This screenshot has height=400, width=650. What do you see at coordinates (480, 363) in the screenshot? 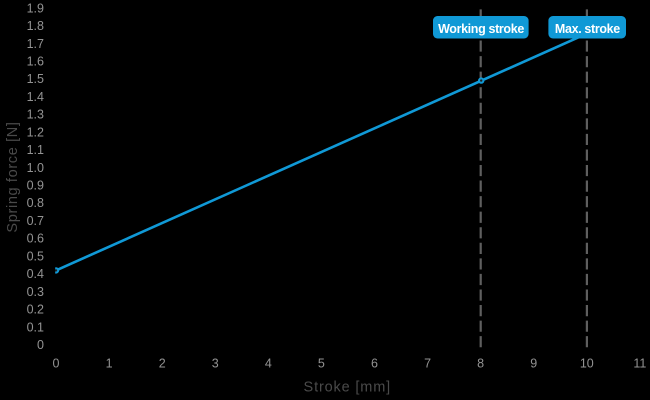
I see `svg-text: 8` at bounding box center [480, 363].